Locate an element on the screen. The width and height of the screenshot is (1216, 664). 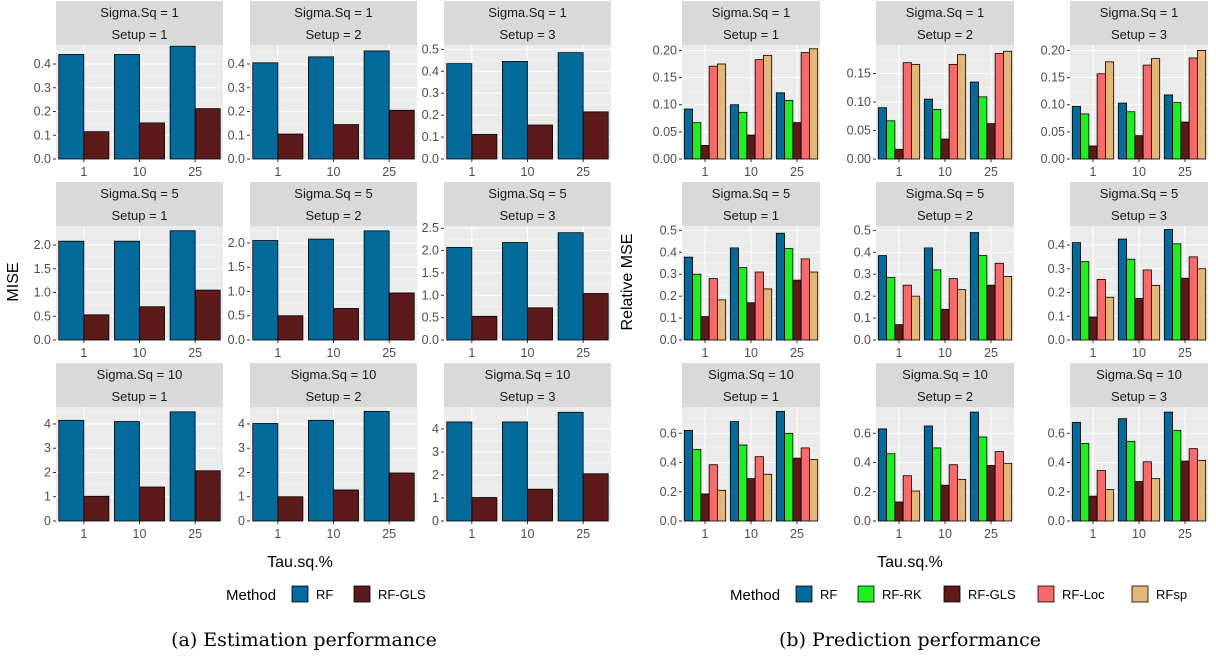
facet-label-sigma: Sigma.Sq = 5 is located at coordinates (1139, 193).